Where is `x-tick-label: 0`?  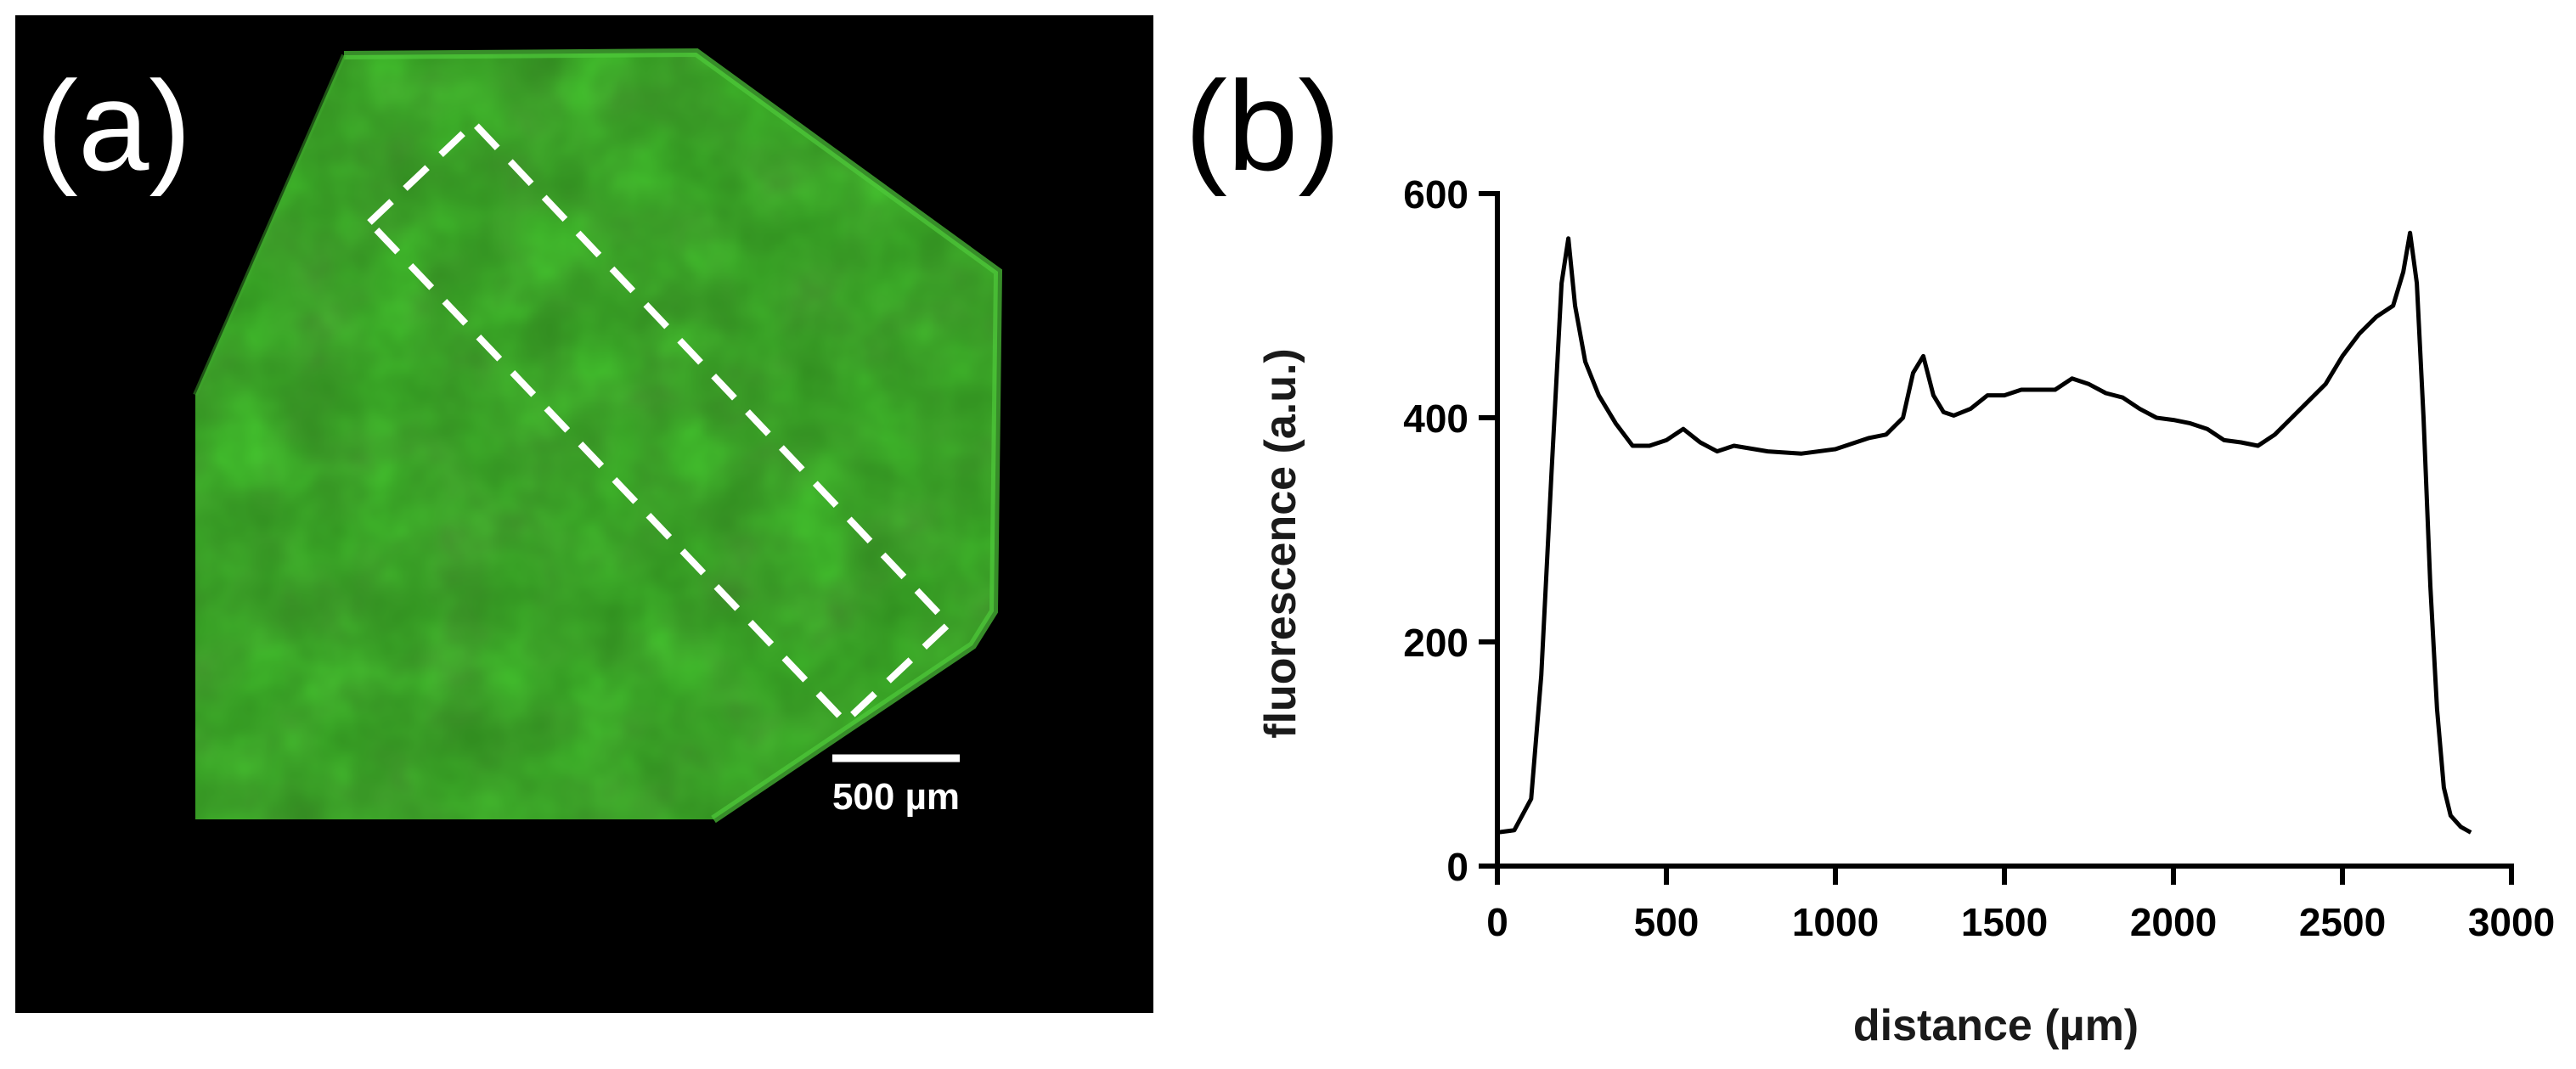 x-tick-label: 0 is located at coordinates (1497, 922).